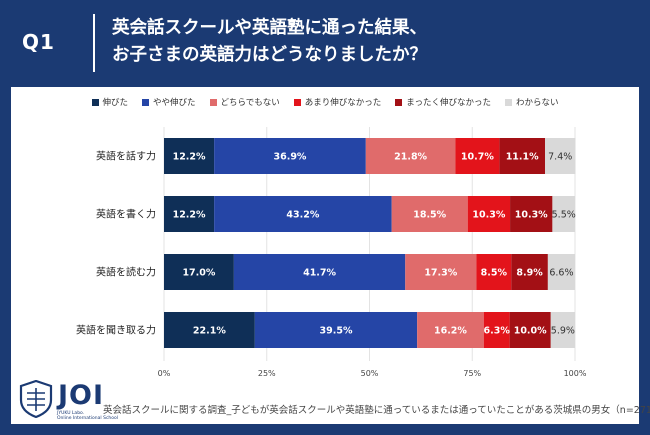 This screenshot has width=650, height=435. Describe the element at coordinates (126, 156) in the screenshot. I see `category-label: 英語を話す力` at that location.